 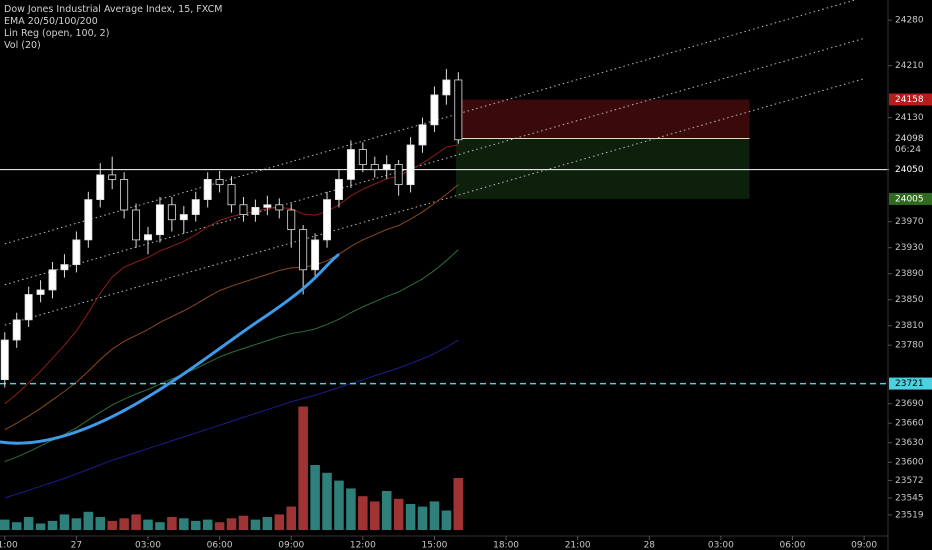 I want to click on target-price-label-bg, so click(x=910, y=198).